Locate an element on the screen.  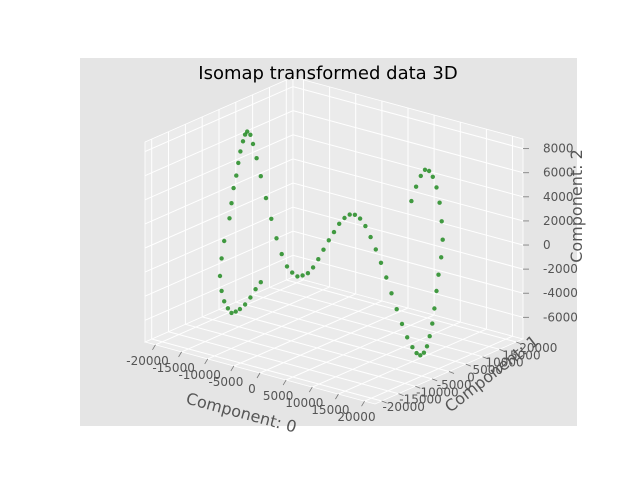
y-tick-label: -5000 is located at coordinates (454, 385).